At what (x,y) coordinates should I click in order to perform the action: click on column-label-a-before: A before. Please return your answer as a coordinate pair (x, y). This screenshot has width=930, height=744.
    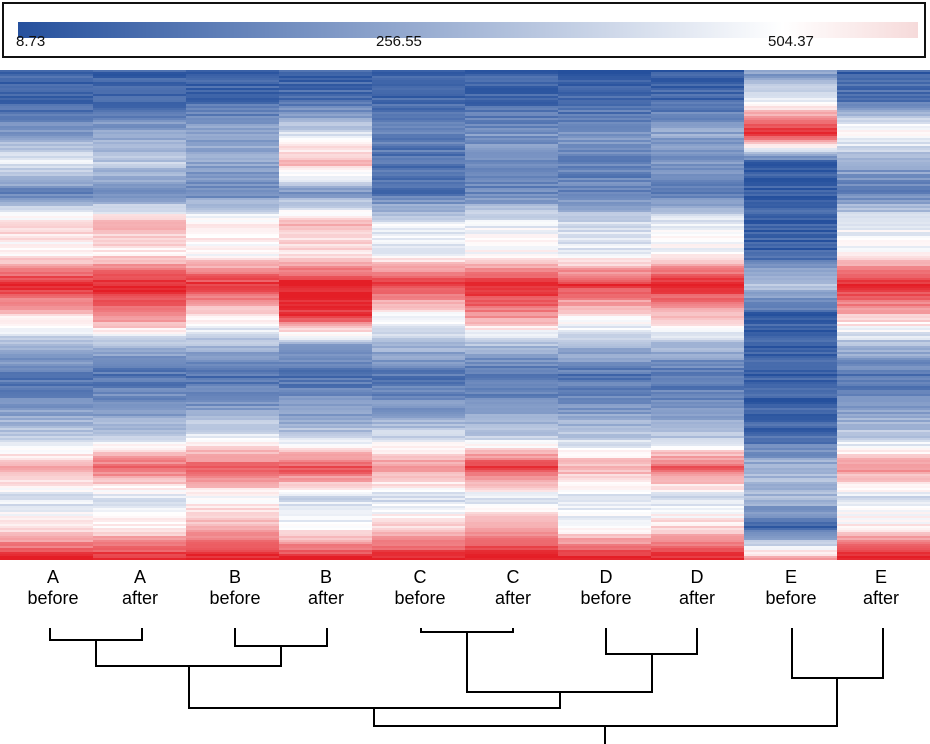
    Looking at the image, I should click on (53, 588).